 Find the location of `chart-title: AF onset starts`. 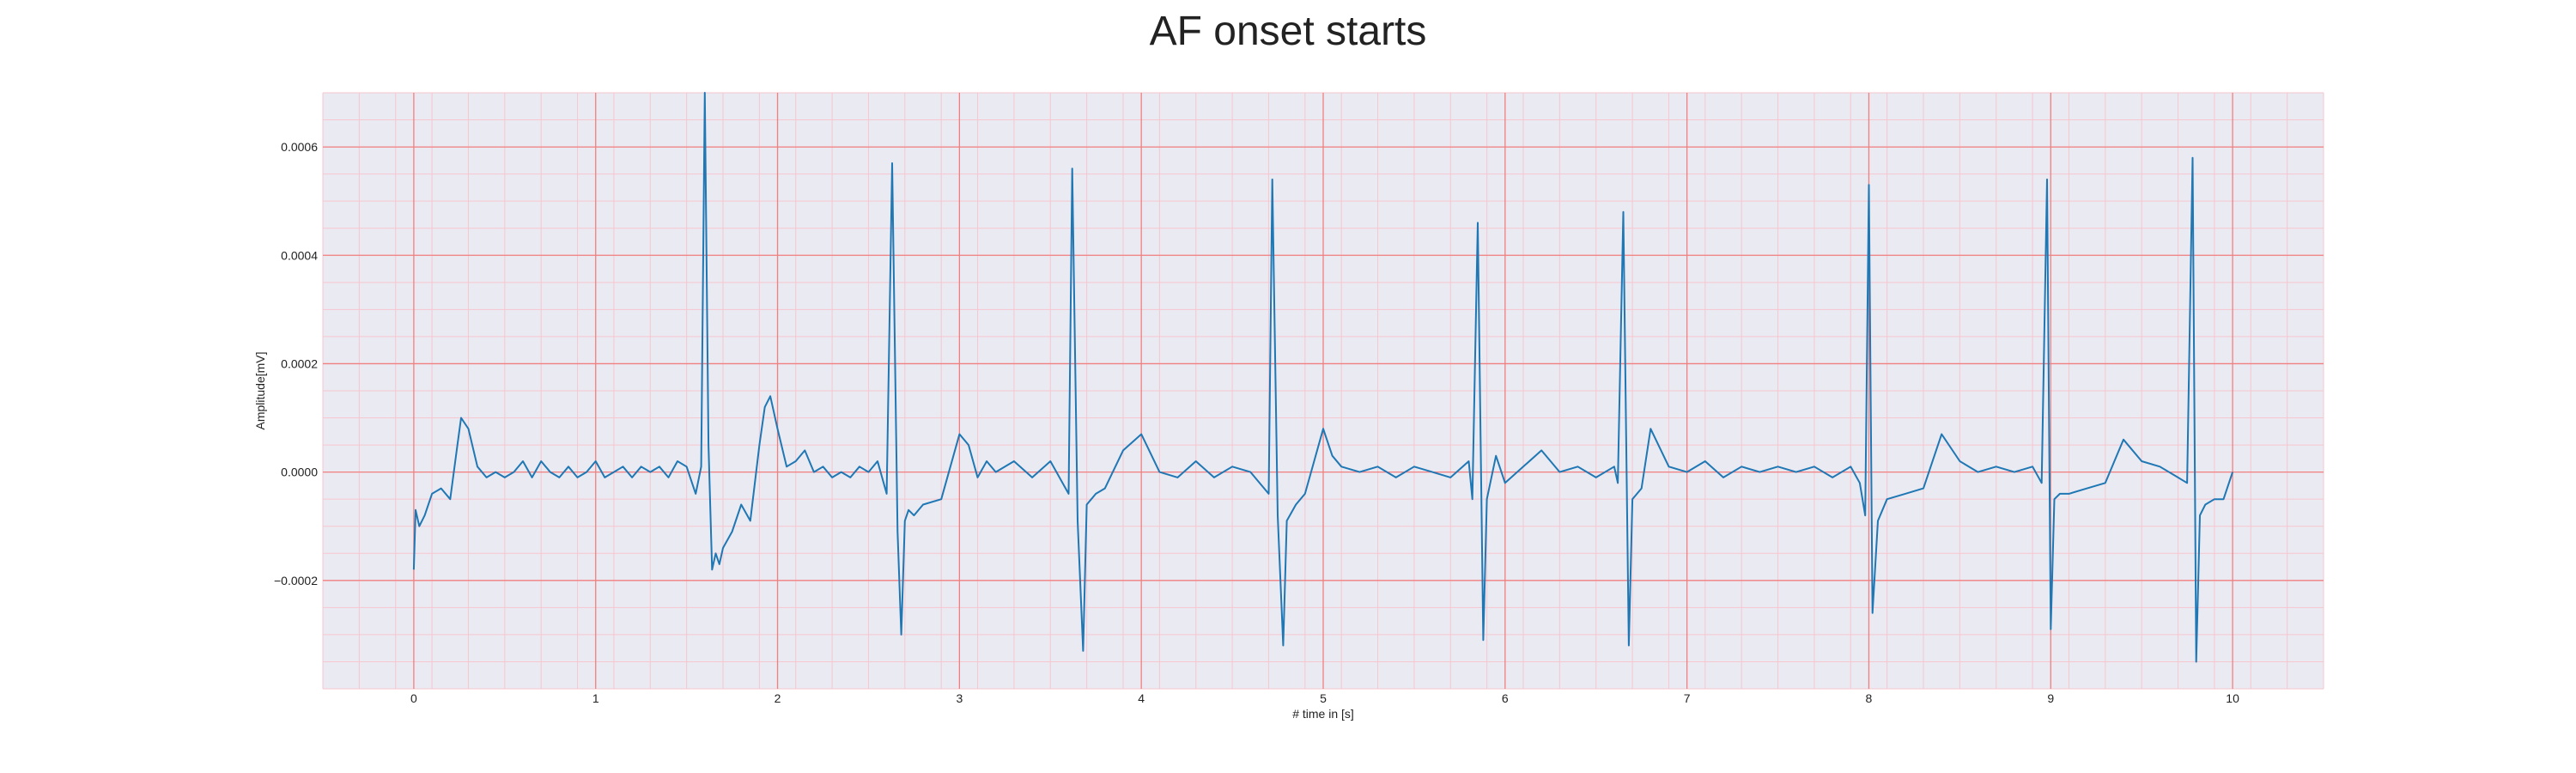

chart-title: AF onset starts is located at coordinates (1288, 31).